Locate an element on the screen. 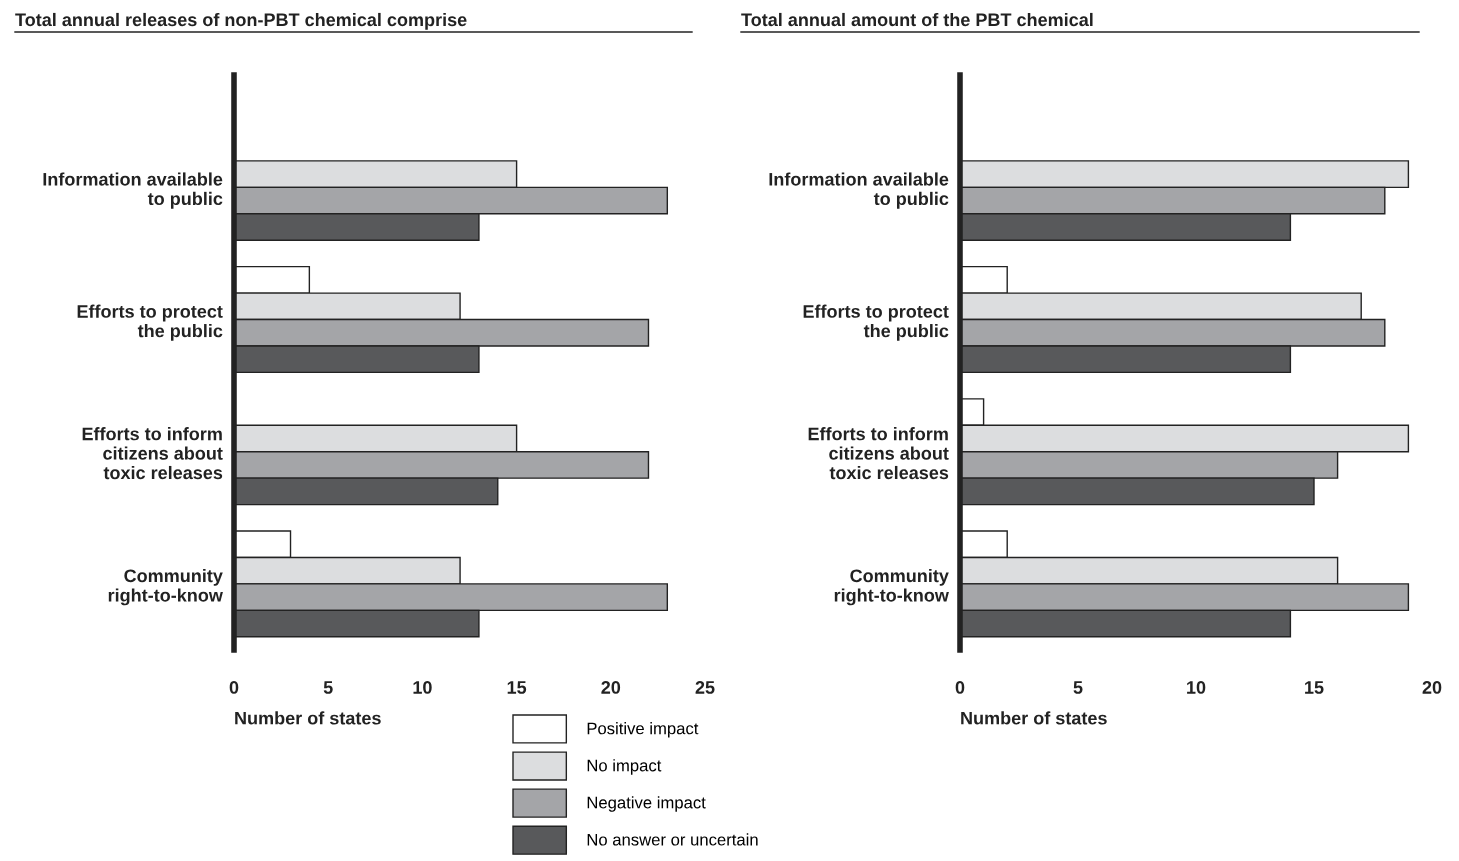 This screenshot has height=861, width=1459. legend-label: Negative impact is located at coordinates (646, 804).